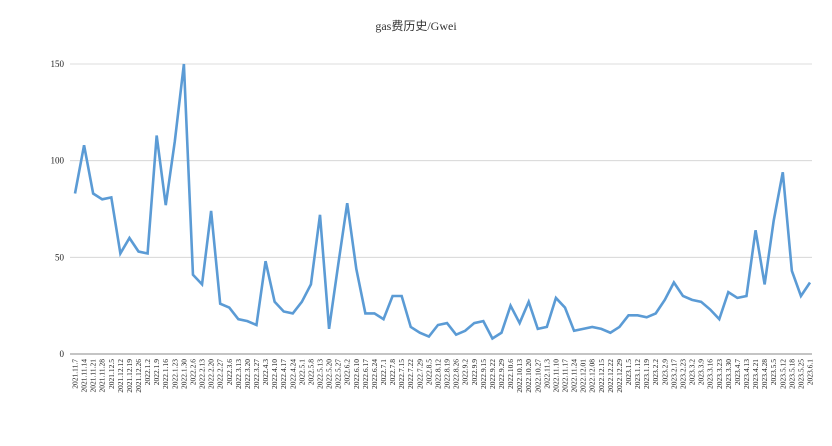 The width and height of the screenshot is (832, 446). What do you see at coordinates (156, 372) in the screenshot?
I see `x-tick-label: 2022.1.9` at bounding box center [156, 372].